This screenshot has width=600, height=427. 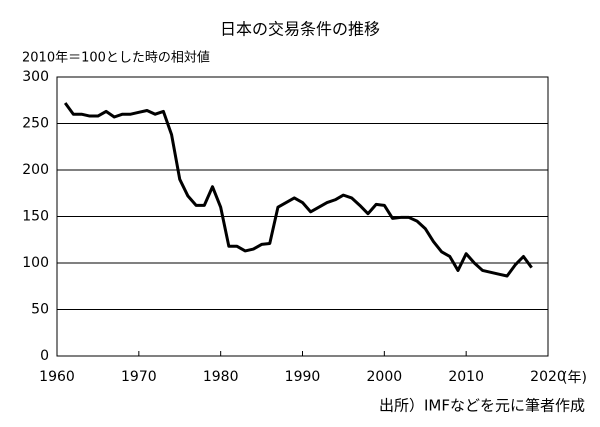 I want to click on x-tick-label: 1960, so click(x=57, y=377).